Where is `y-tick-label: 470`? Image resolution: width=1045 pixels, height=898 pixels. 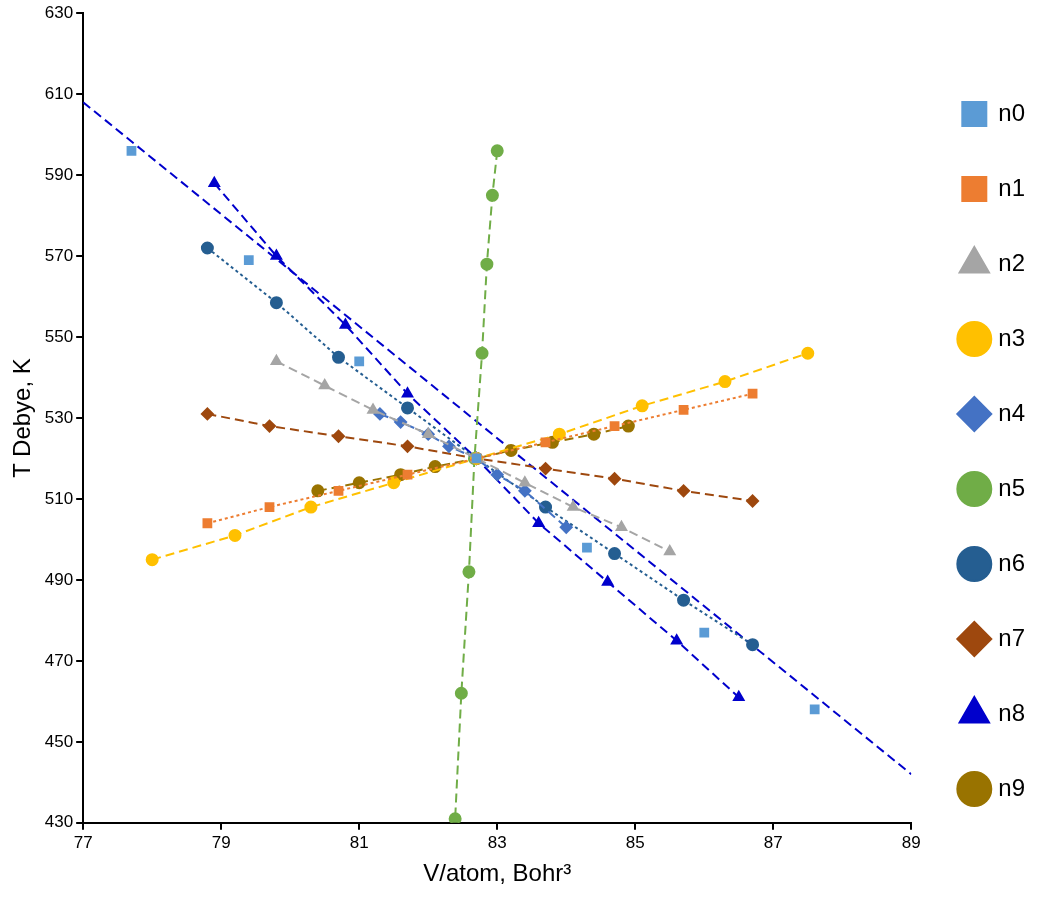
y-tick-label: 470 is located at coordinates (59, 660).